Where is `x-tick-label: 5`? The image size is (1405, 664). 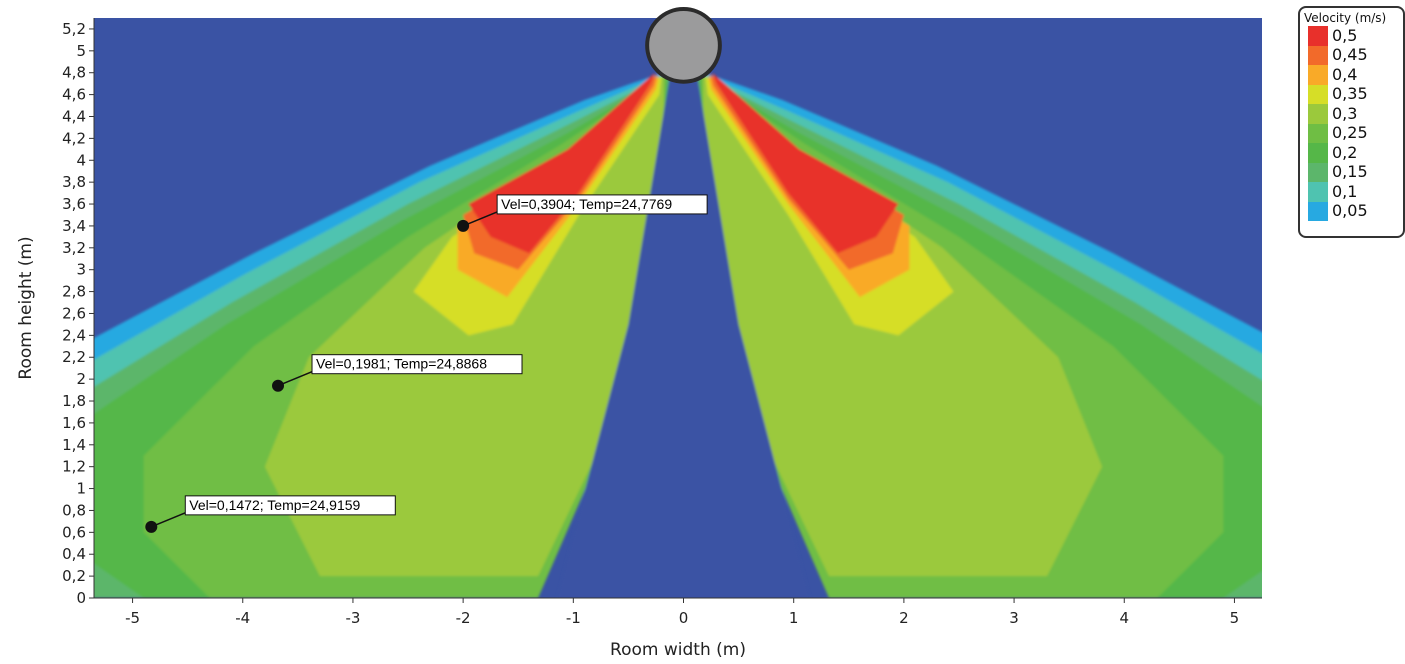
x-tick-label: 5 is located at coordinates (1235, 618).